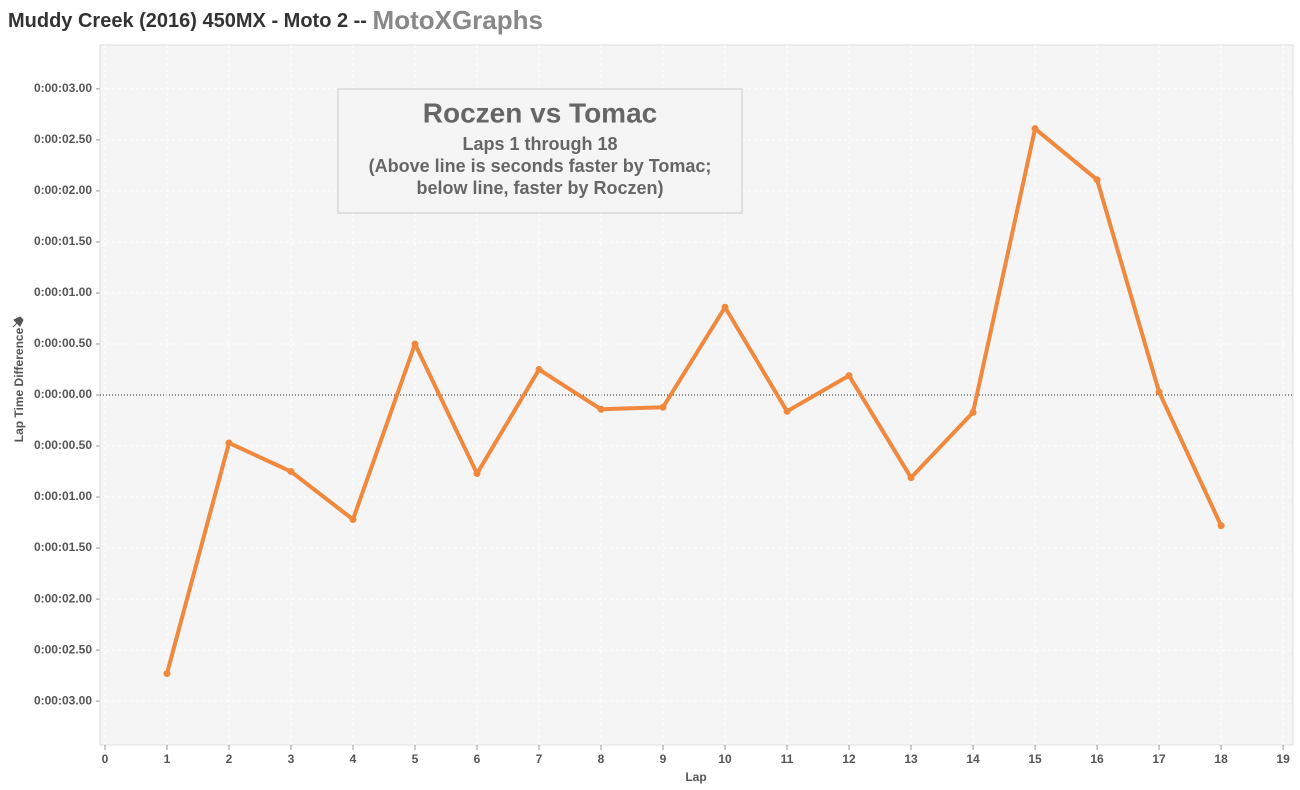 This screenshot has width=1300, height=790. Describe the element at coordinates (291, 759) in the screenshot. I see `x-tick-label: 3` at that location.